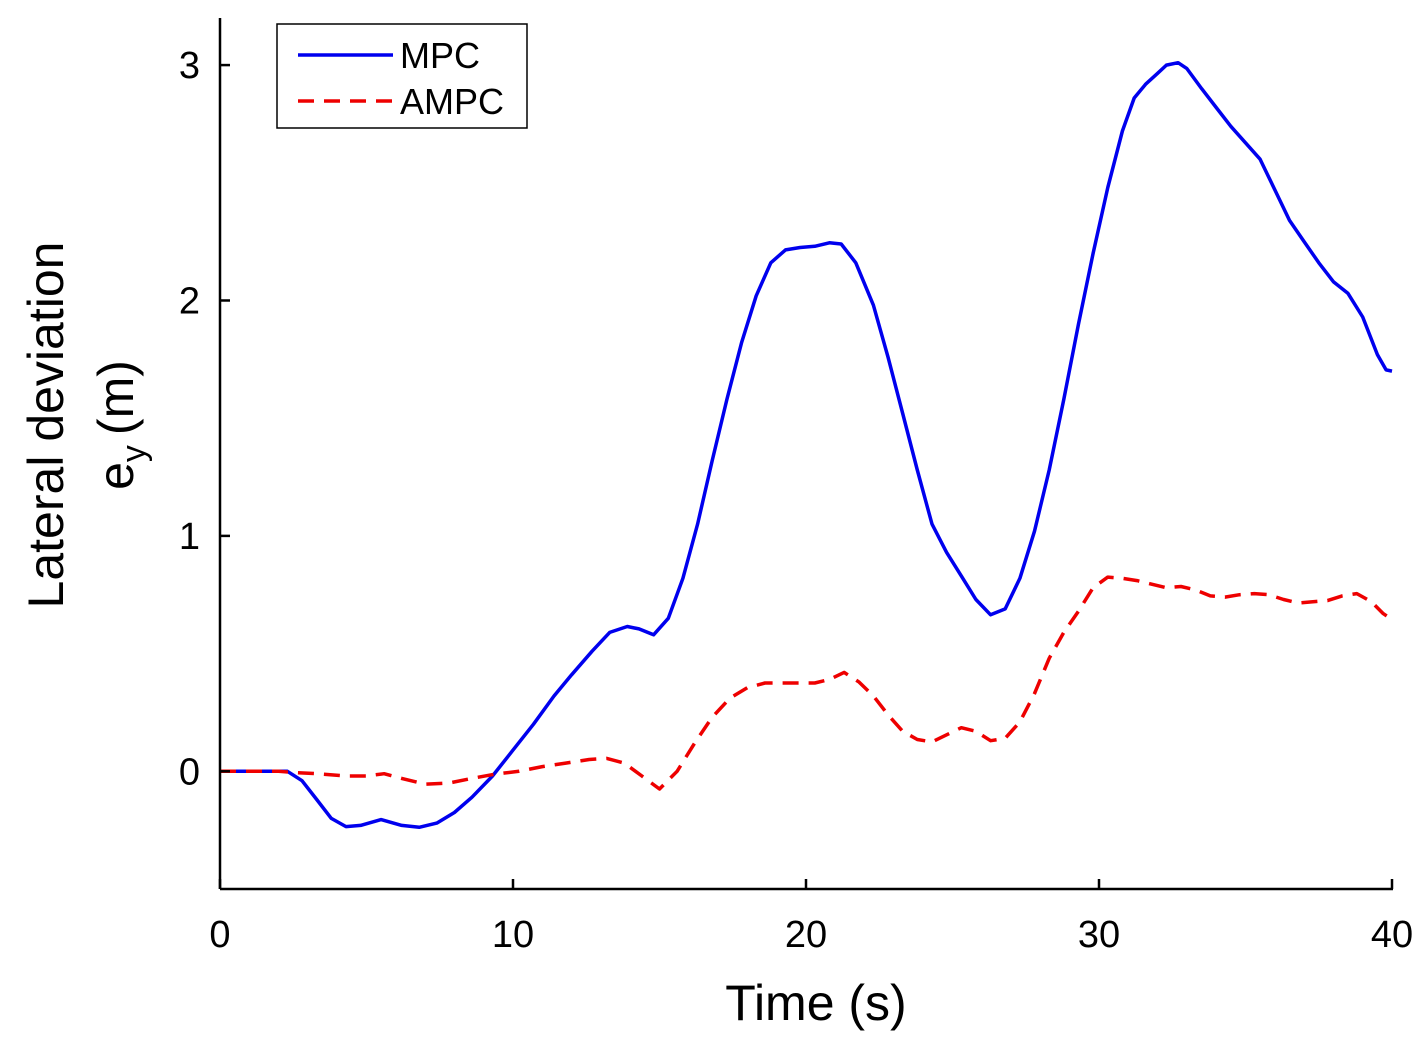 Image resolution: width=1427 pixels, height=1045 pixels. I want to click on x-tick-label: 10, so click(513, 935).